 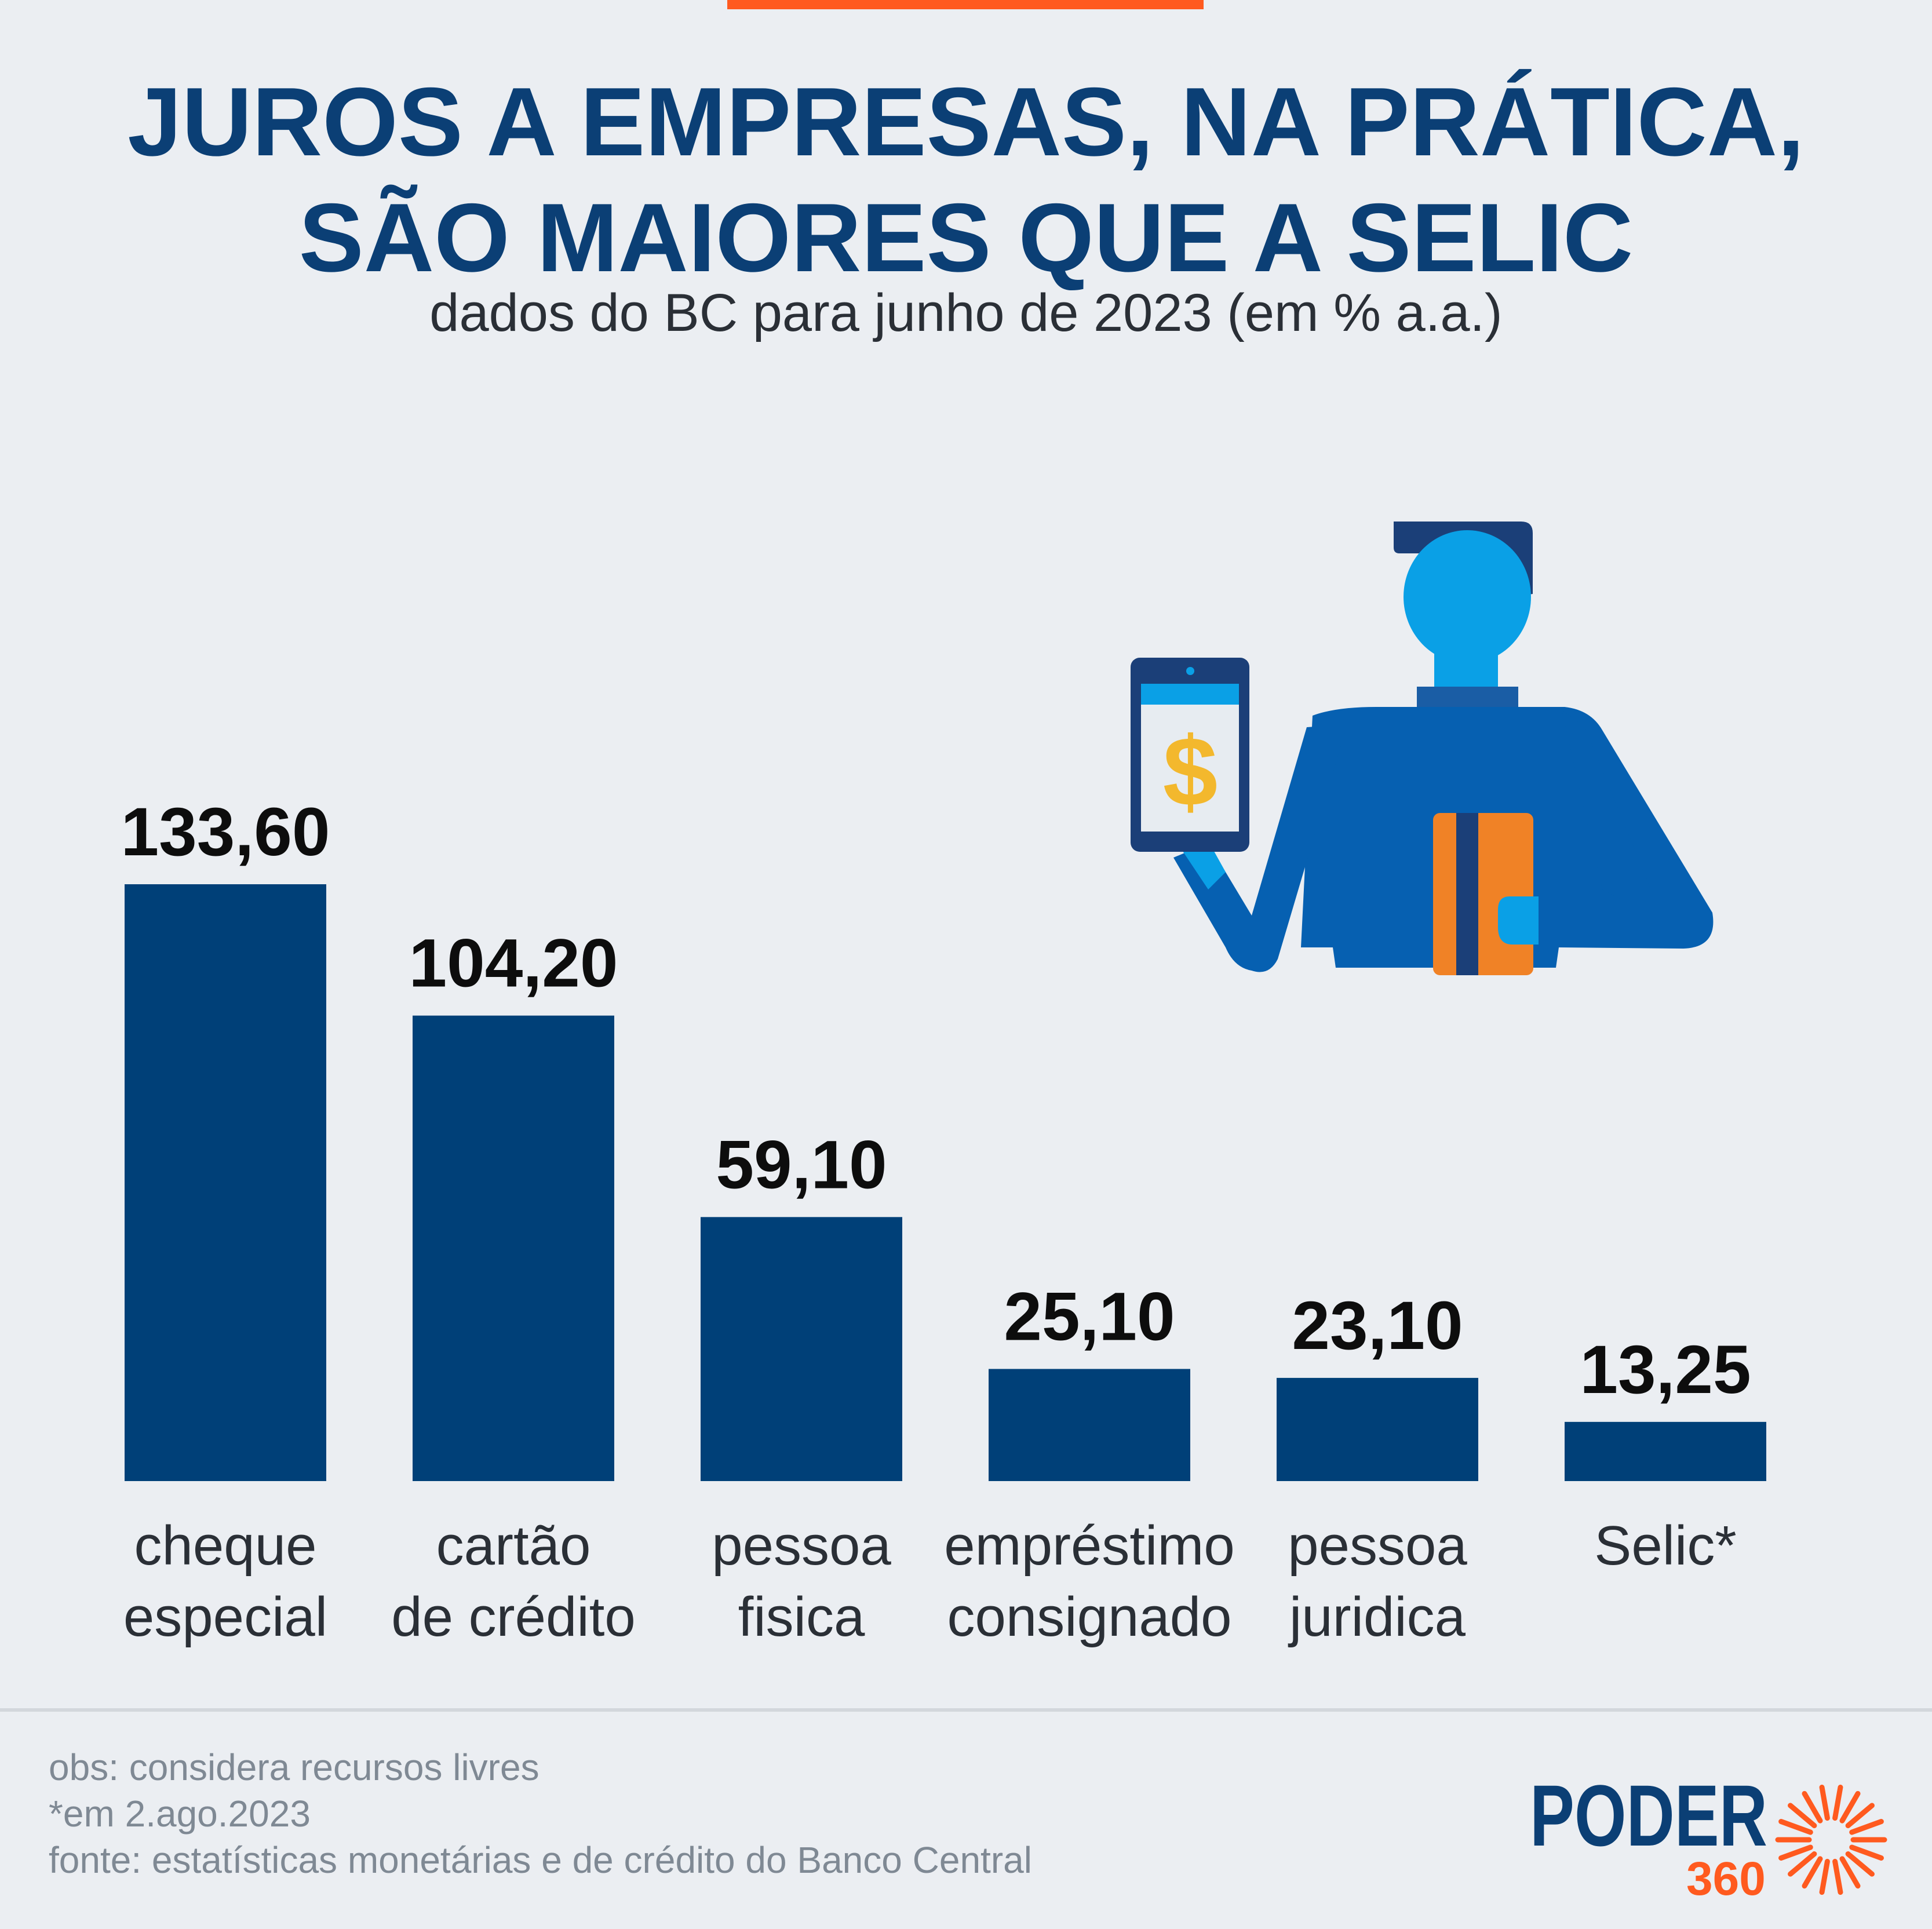 I want to click on value-label-5: 13,25, so click(x=1665, y=1370).